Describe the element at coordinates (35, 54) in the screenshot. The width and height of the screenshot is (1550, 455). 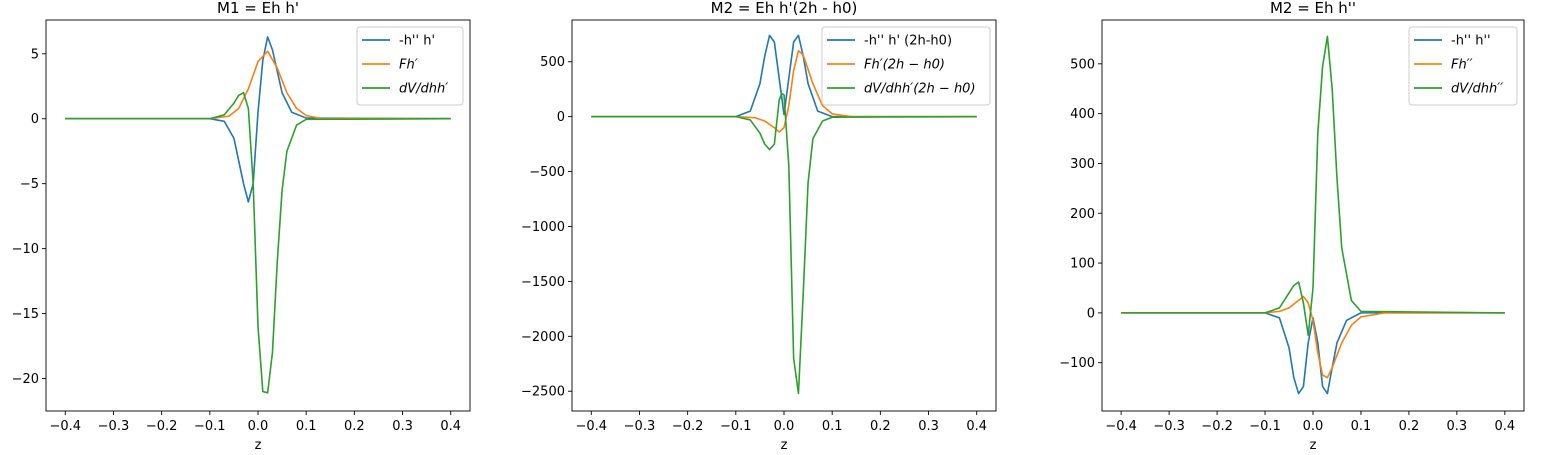
I see `y-tick-label: 5` at that location.